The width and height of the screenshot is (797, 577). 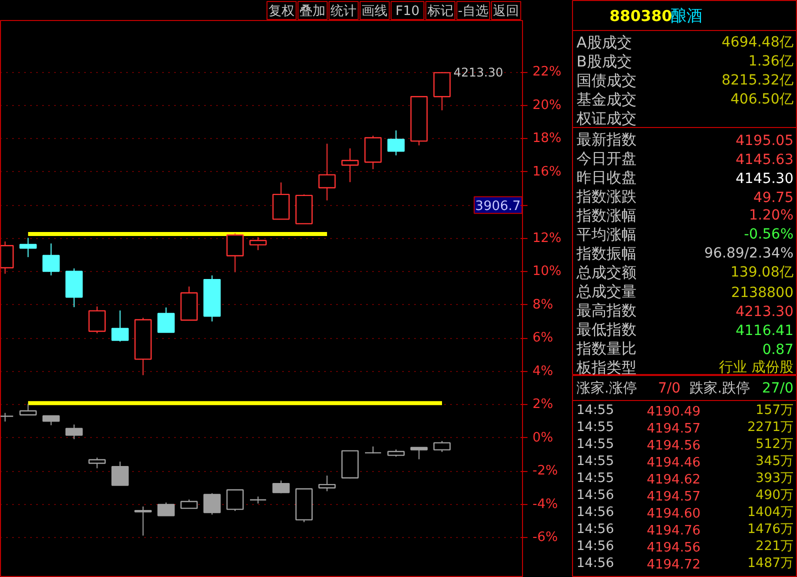 I want to click on text: 跌家.跌停, so click(x=720, y=388).